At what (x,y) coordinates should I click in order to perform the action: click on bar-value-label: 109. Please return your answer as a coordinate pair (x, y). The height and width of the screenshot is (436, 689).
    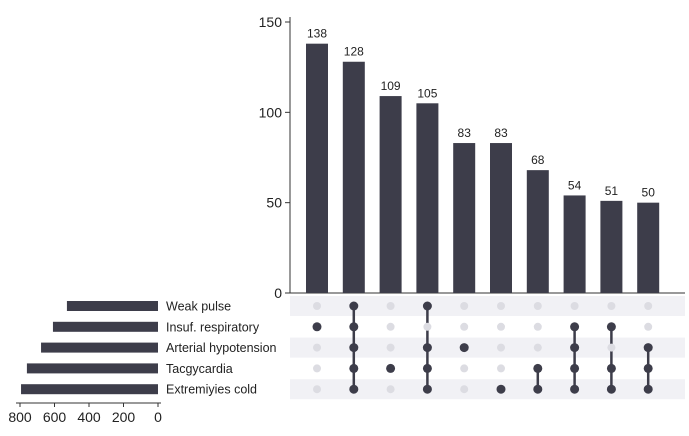
    Looking at the image, I should click on (391, 86).